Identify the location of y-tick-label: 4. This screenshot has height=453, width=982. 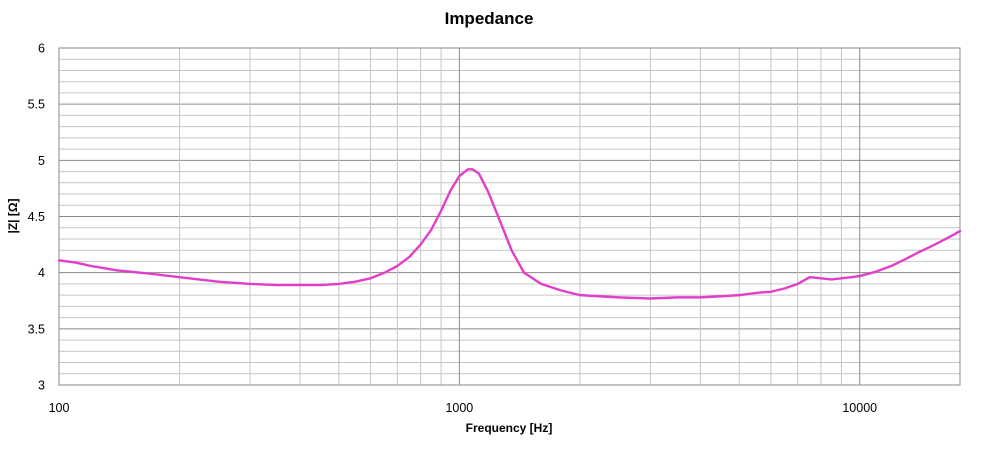
(41, 273).